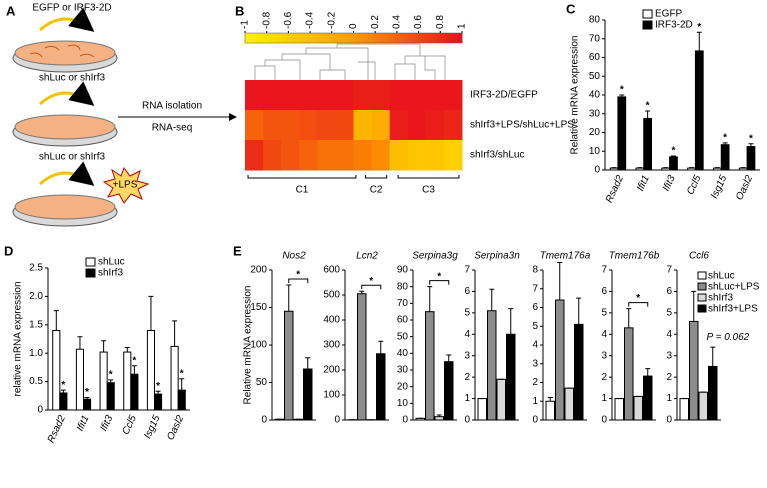 This screenshot has width=767, height=488. I want to click on x-tick-label: Ccl5, so click(130, 424).